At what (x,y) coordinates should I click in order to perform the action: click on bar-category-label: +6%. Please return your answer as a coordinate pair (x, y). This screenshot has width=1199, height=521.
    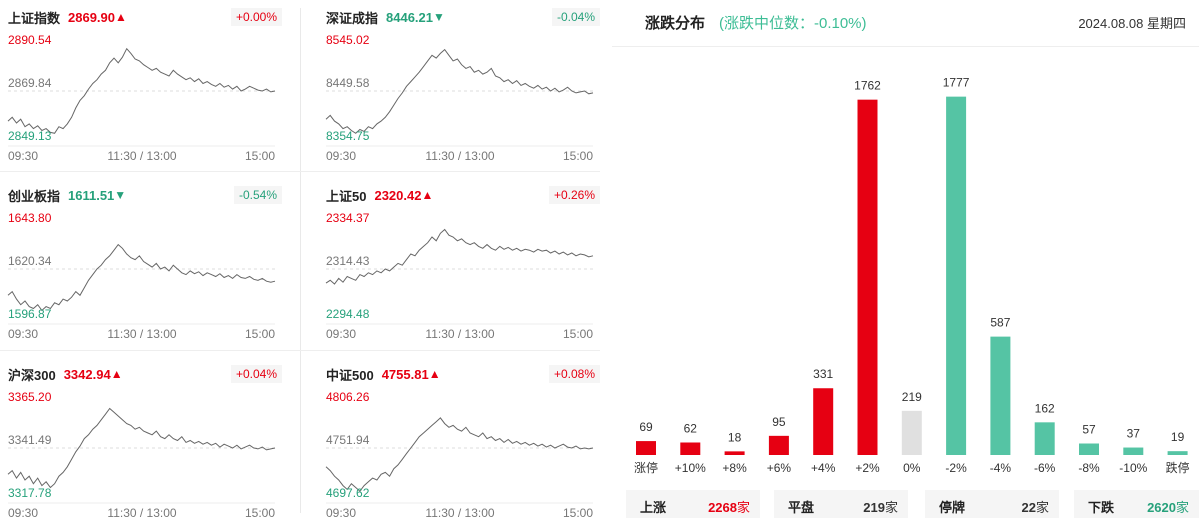
    Looking at the image, I should click on (779, 468).